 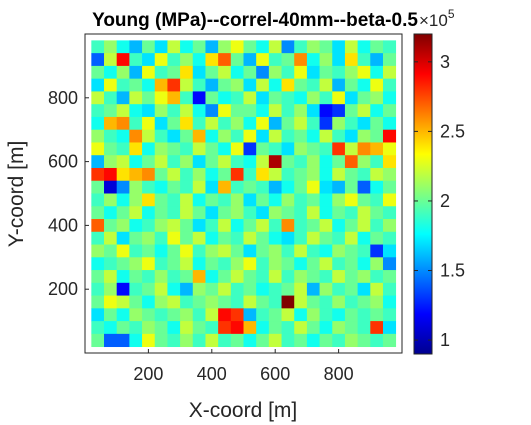 What do you see at coordinates (16, 194) in the screenshot?
I see `y-axis-label: Y-coord [m]` at bounding box center [16, 194].